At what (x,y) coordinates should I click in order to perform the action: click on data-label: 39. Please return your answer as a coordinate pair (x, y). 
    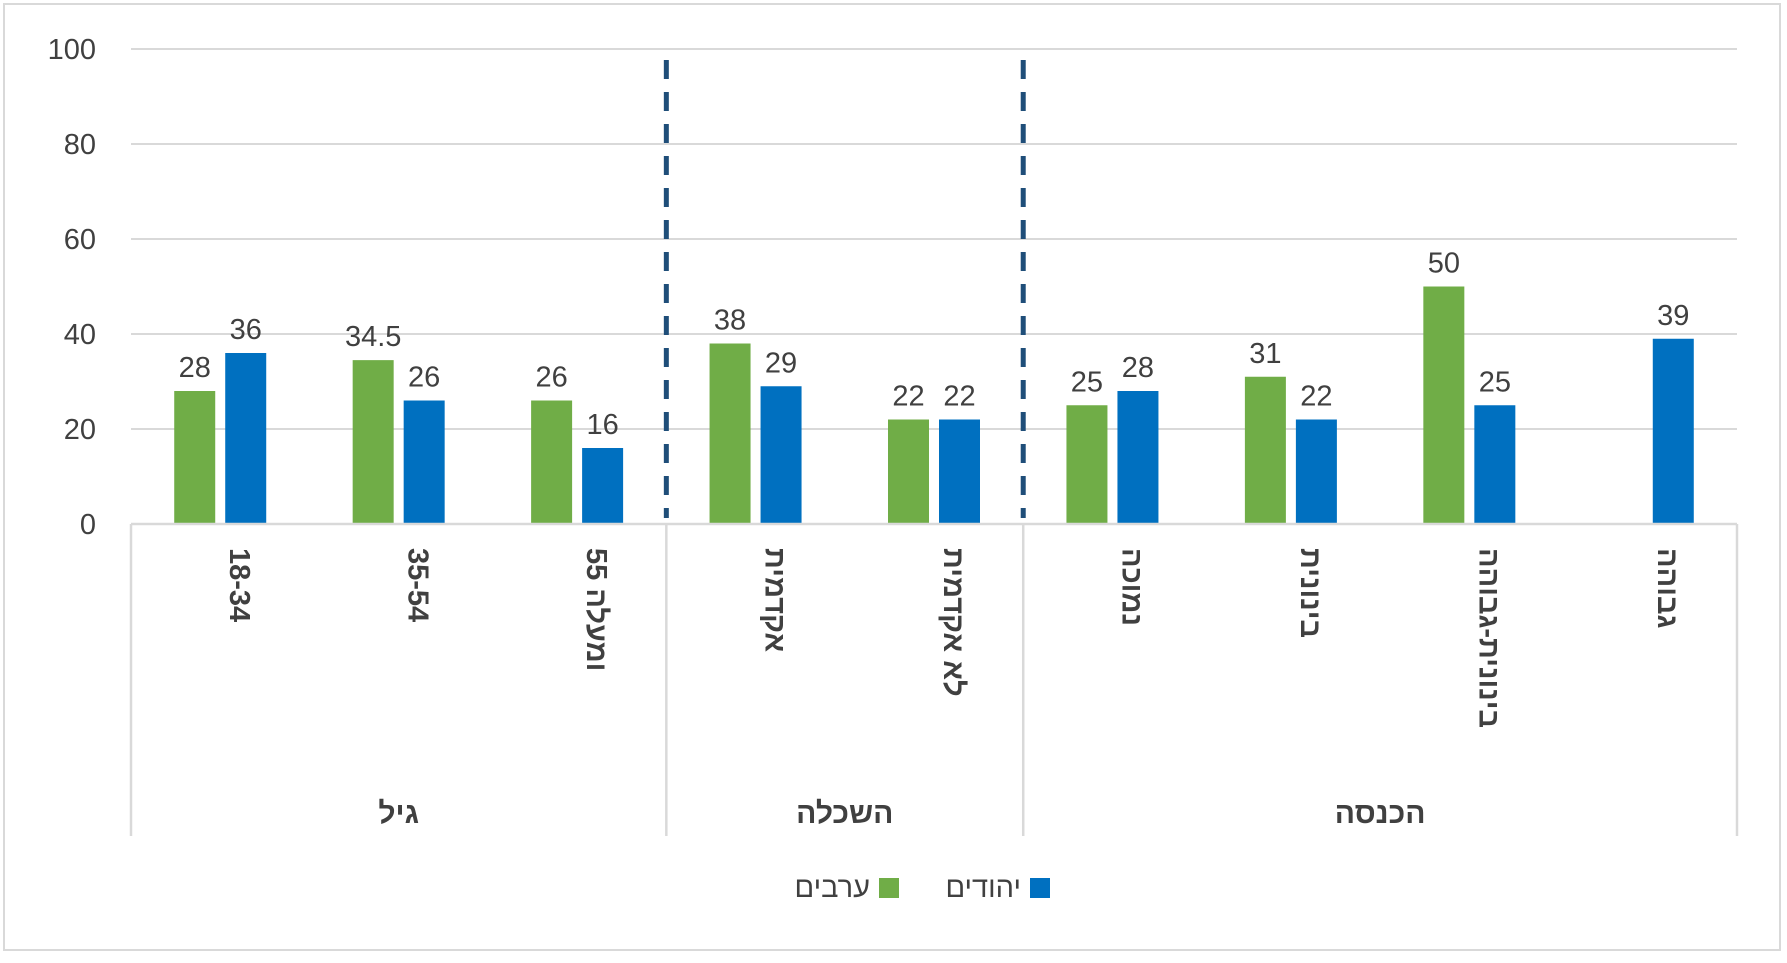
    Looking at the image, I should click on (1673, 316).